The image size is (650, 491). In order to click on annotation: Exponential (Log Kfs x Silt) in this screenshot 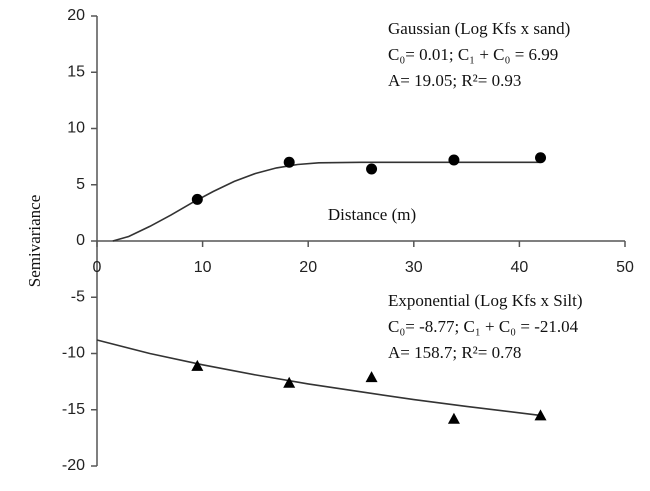, I will do `click(485, 300)`.